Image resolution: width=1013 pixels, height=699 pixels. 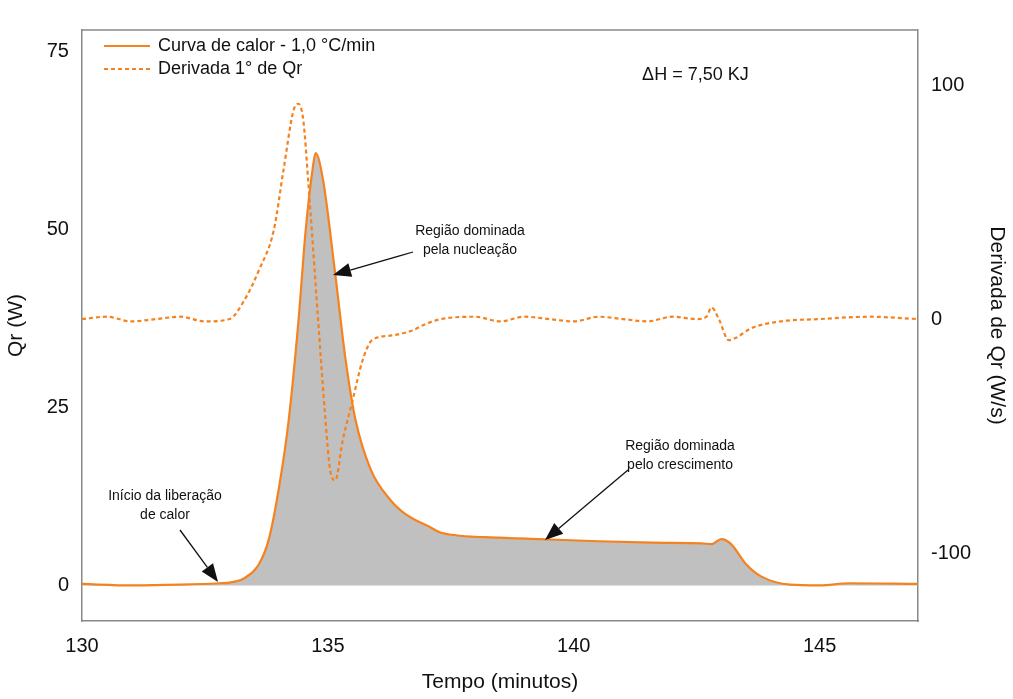 What do you see at coordinates (998, 325) in the screenshot?
I see `y2-axis-title: Derivada de Qr (W/s)` at bounding box center [998, 325].